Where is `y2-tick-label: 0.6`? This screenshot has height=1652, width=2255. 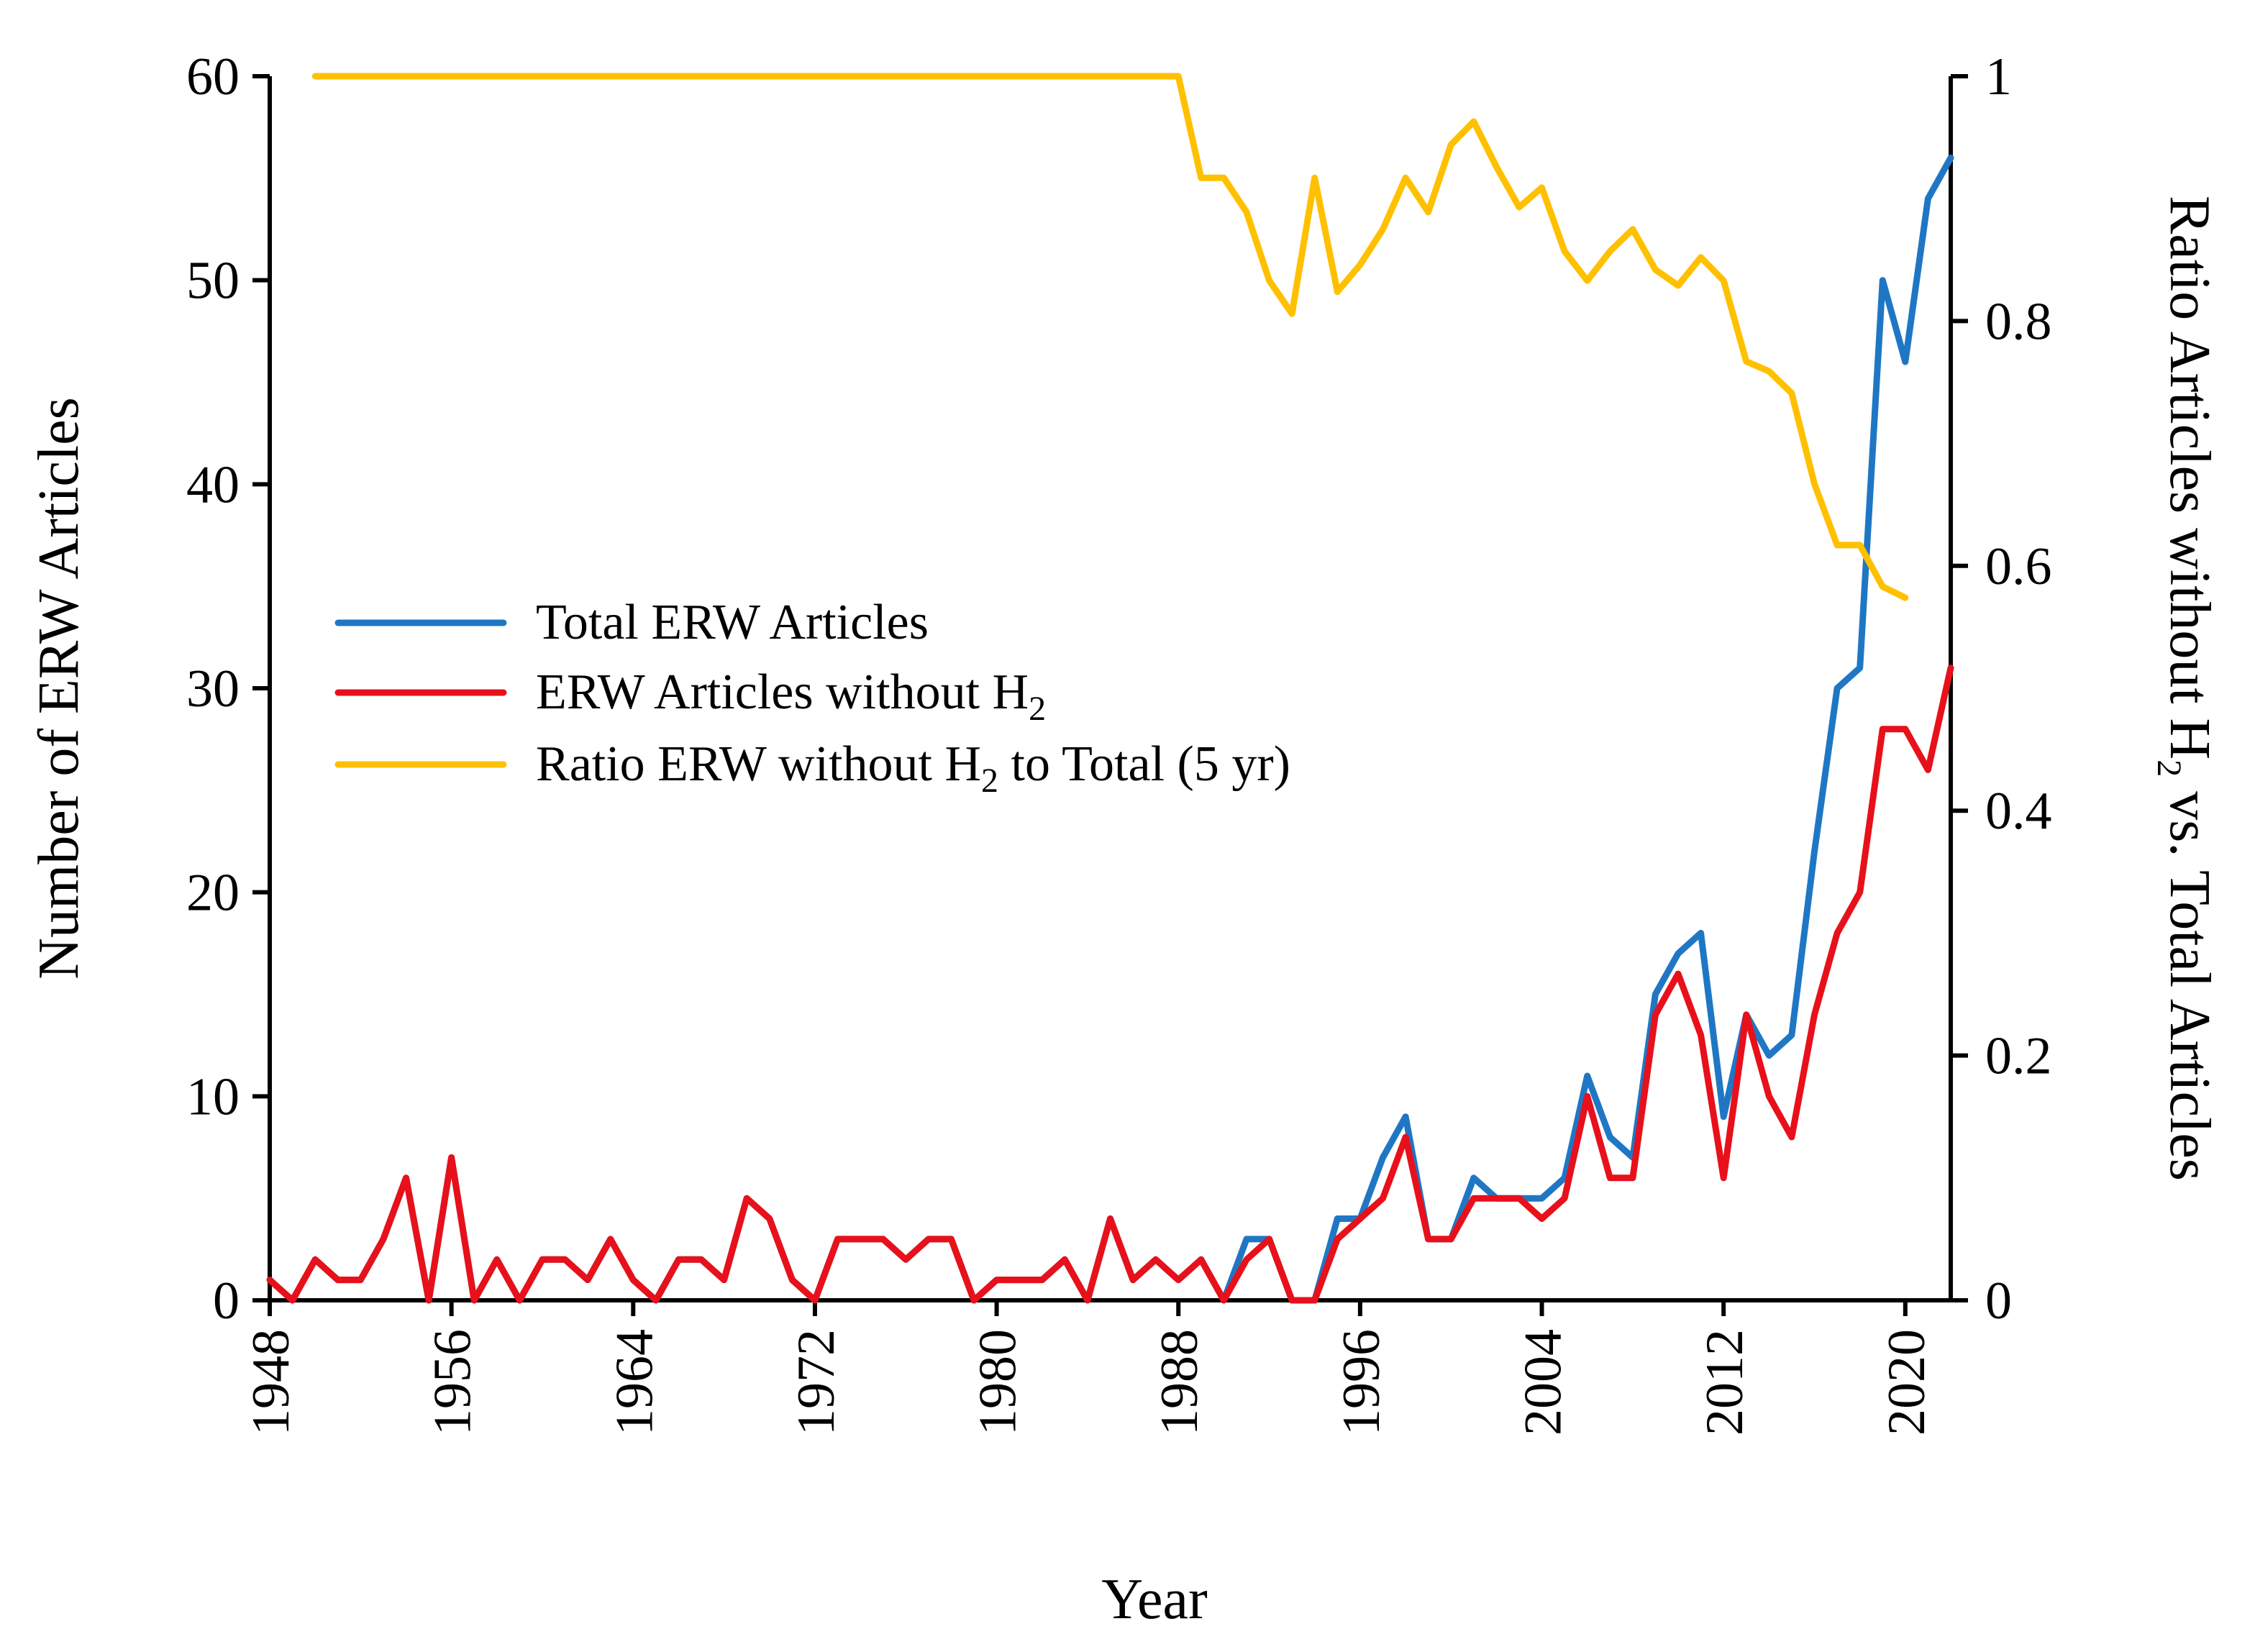 y2-tick-label: 0.6 is located at coordinates (2018, 566).